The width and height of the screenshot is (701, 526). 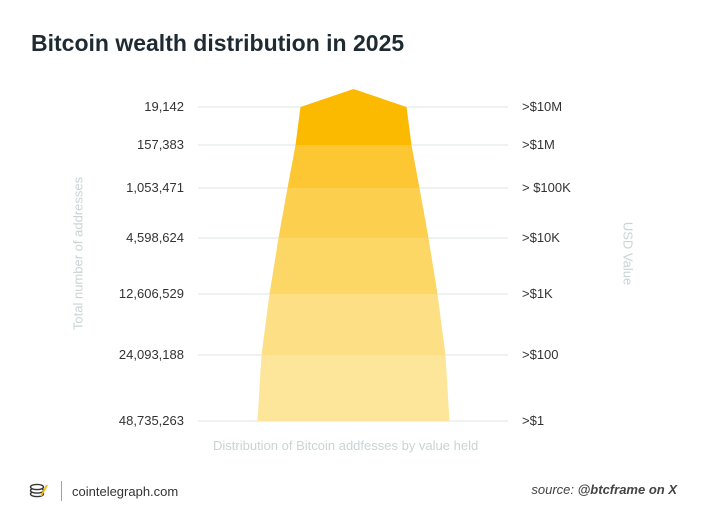 I want to click on brand-name: cointelegraph.com, so click(x=125, y=491).